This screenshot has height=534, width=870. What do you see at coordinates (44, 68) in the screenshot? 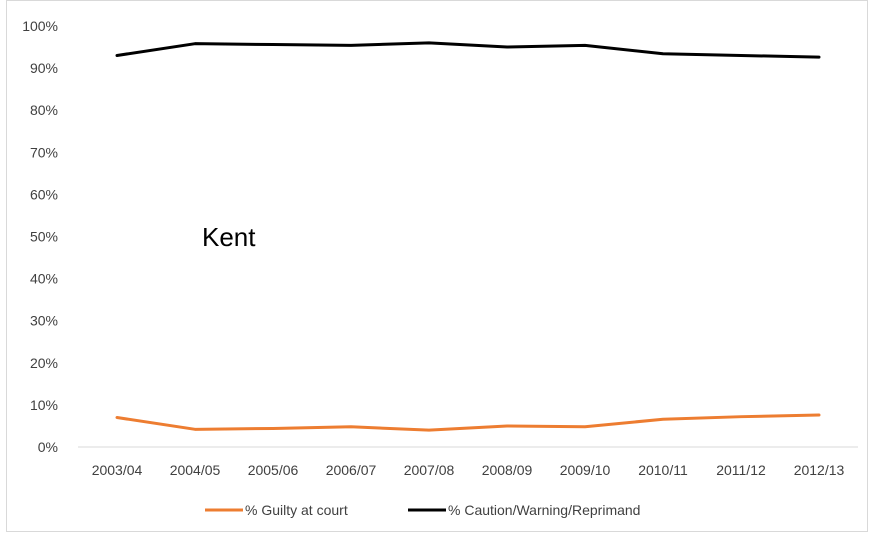
I see `y-tick-label: 90%` at bounding box center [44, 68].